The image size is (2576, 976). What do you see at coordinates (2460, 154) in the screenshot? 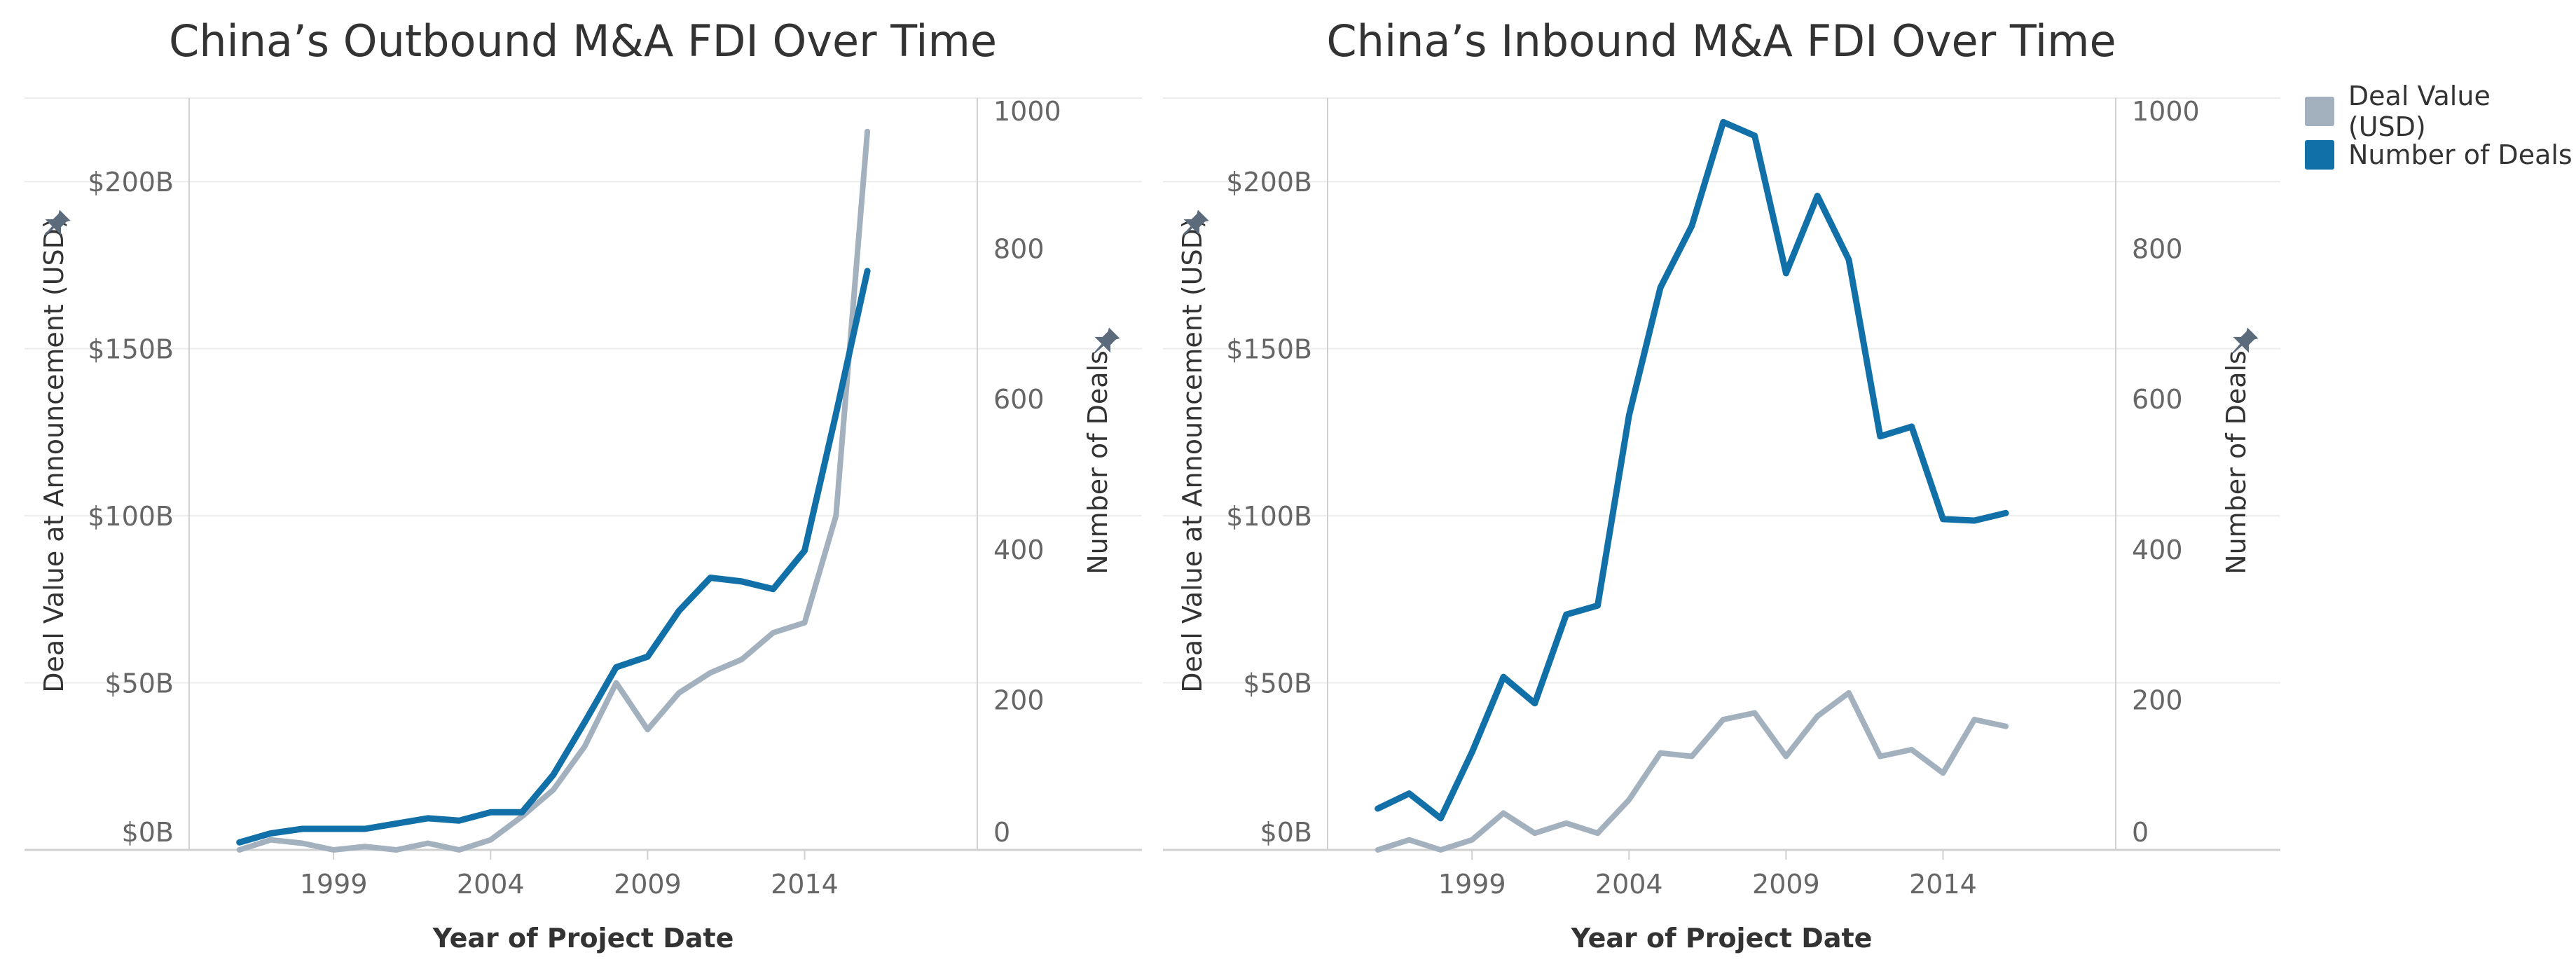
I see `legend-label-number-of-deals: Number of Deals` at bounding box center [2460, 154].